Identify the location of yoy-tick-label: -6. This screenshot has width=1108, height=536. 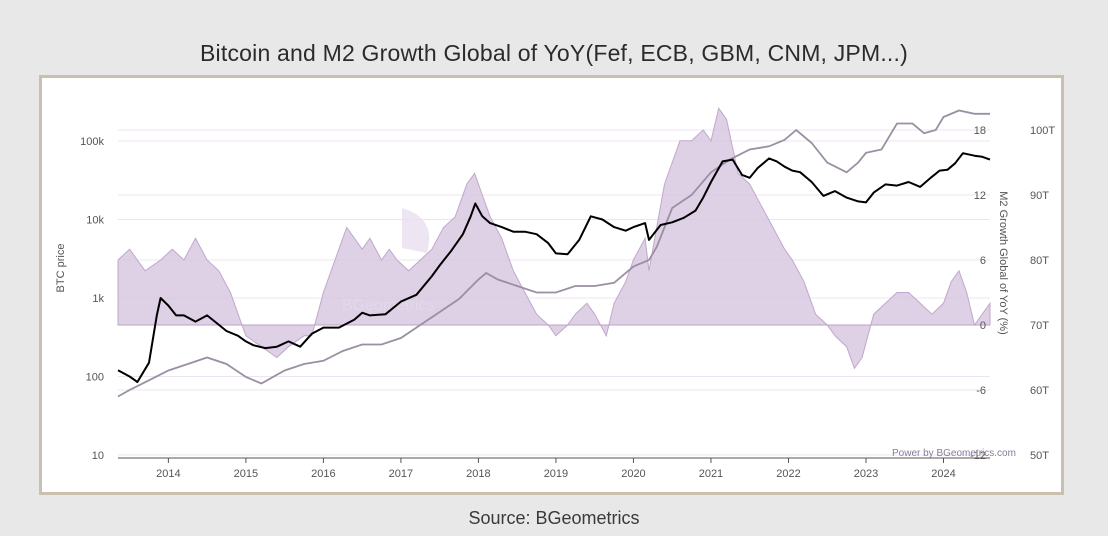
(981, 391).